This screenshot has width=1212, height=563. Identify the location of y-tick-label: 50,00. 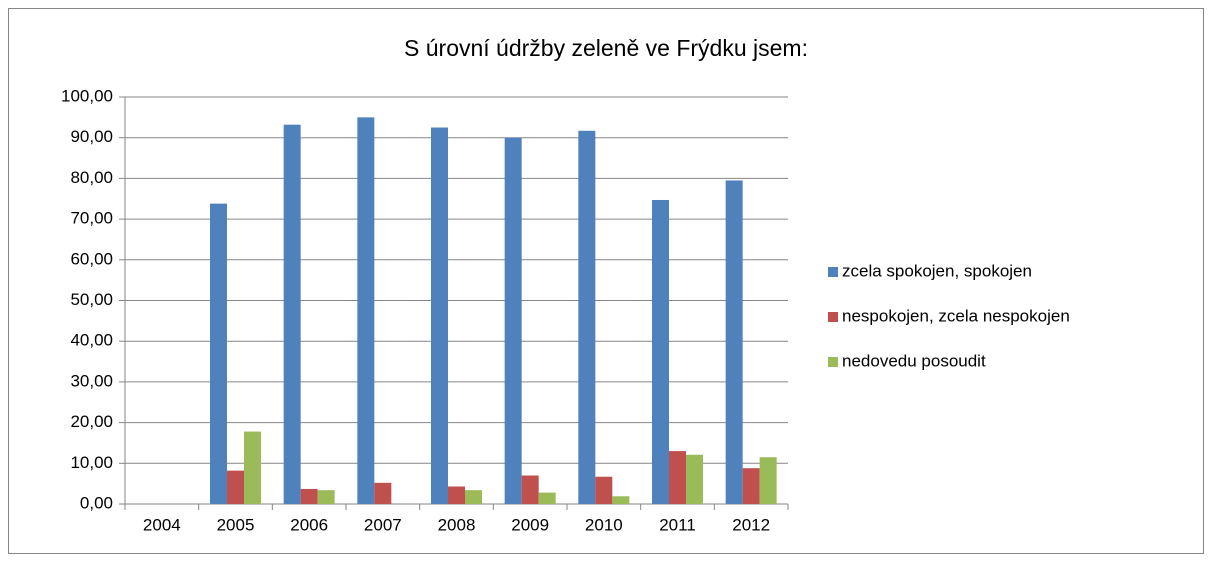
(91, 299).